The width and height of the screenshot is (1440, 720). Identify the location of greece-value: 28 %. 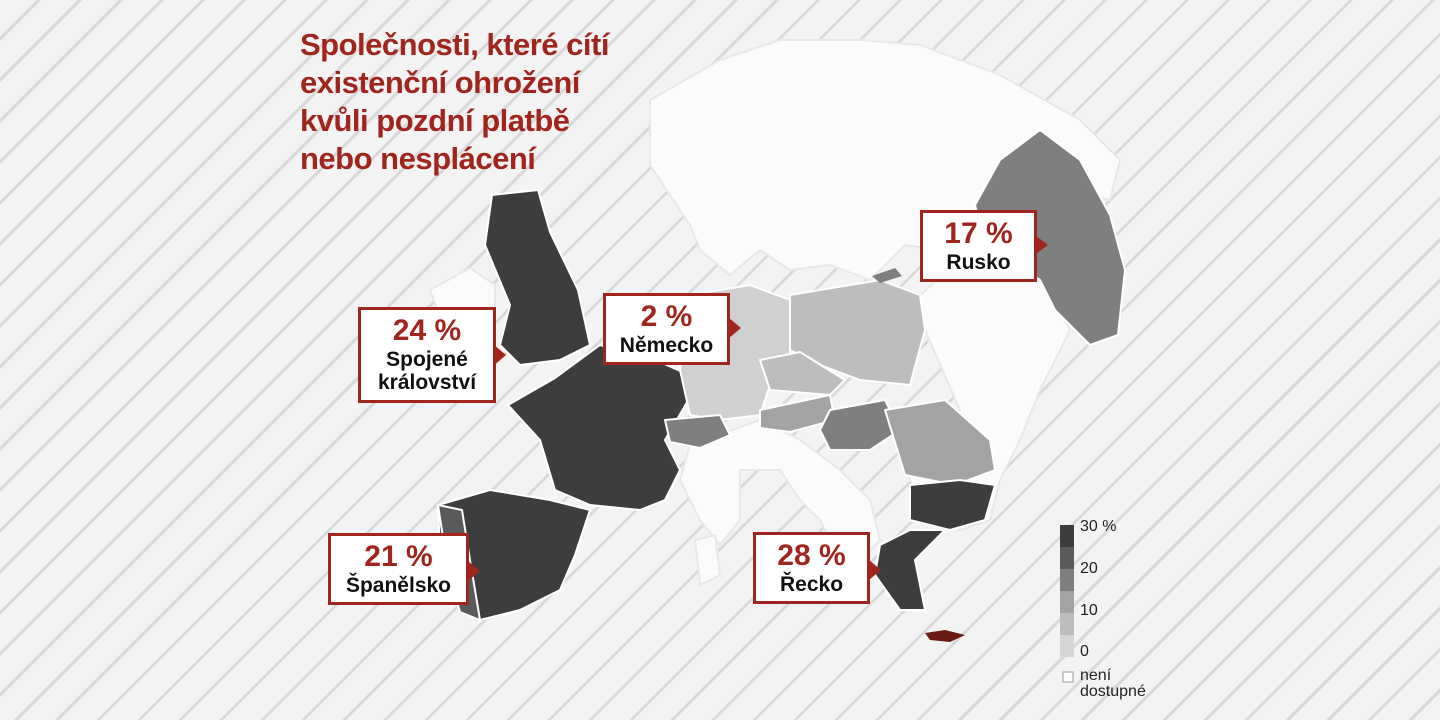
(811, 555).